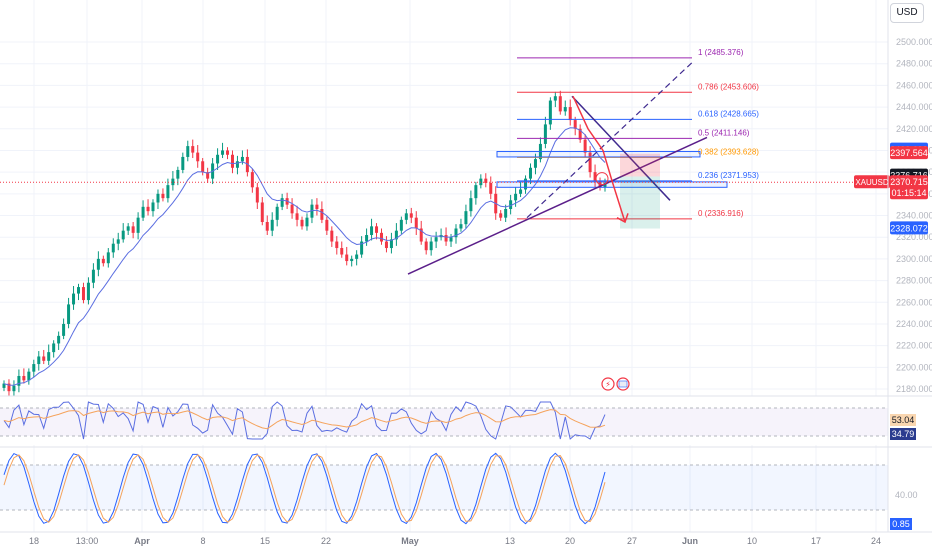  What do you see at coordinates (901, 524) in the screenshot?
I see `stoch-value: 0.85` at bounding box center [901, 524].